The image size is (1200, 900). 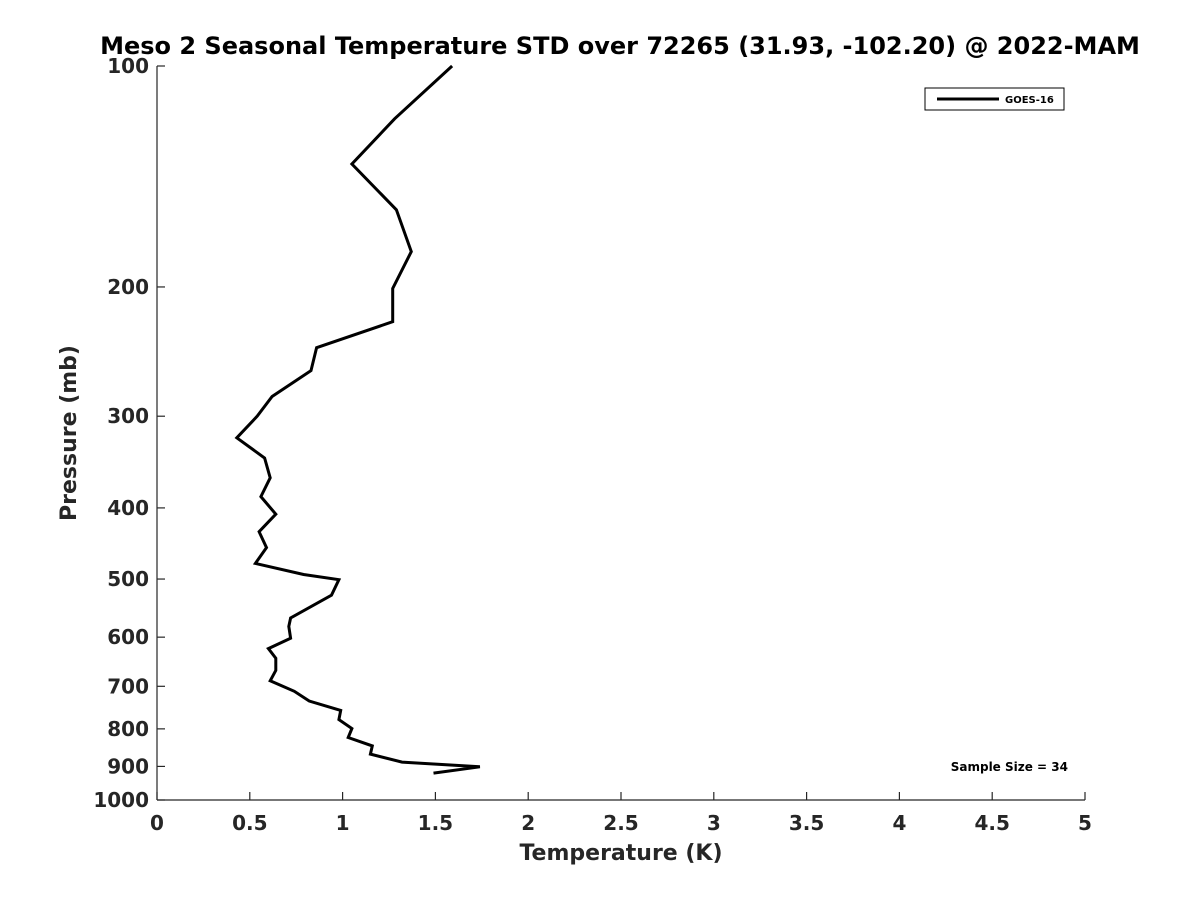 What do you see at coordinates (129, 433) in the screenshot?
I see `y-axis-ticks: 100 200 300 400 500 600 700 800 900 1000` at bounding box center [129, 433].